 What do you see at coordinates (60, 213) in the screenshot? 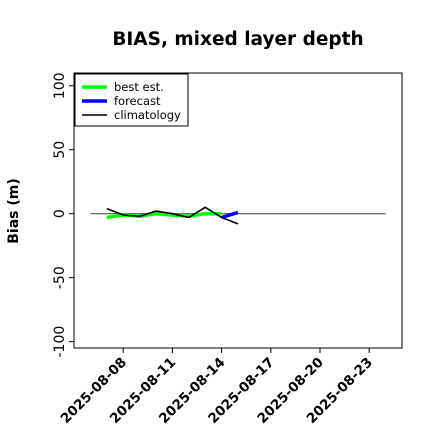
I see `y-tick-label: 0` at bounding box center [60, 213].